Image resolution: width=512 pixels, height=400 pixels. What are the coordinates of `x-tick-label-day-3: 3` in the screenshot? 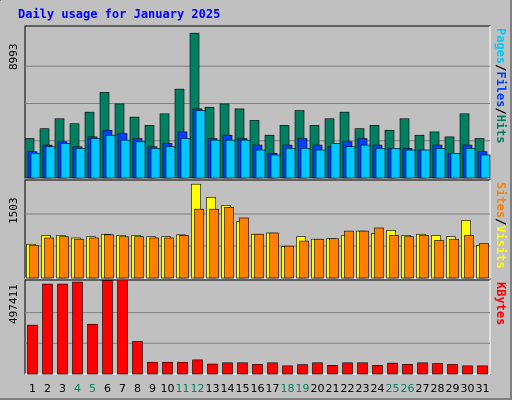 It's located at (62, 388).